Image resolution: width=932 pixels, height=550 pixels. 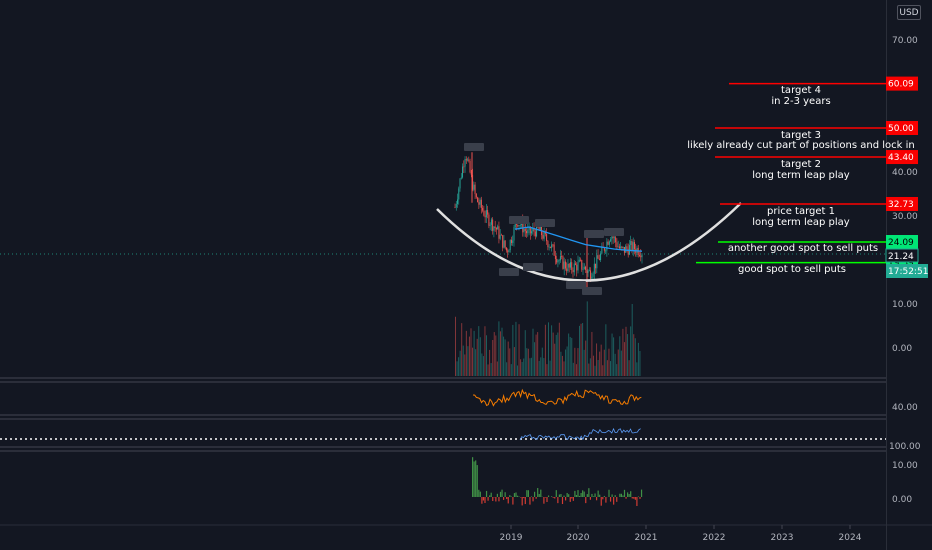 I want to click on level-annotation: price target 1, so click(x=801, y=211).